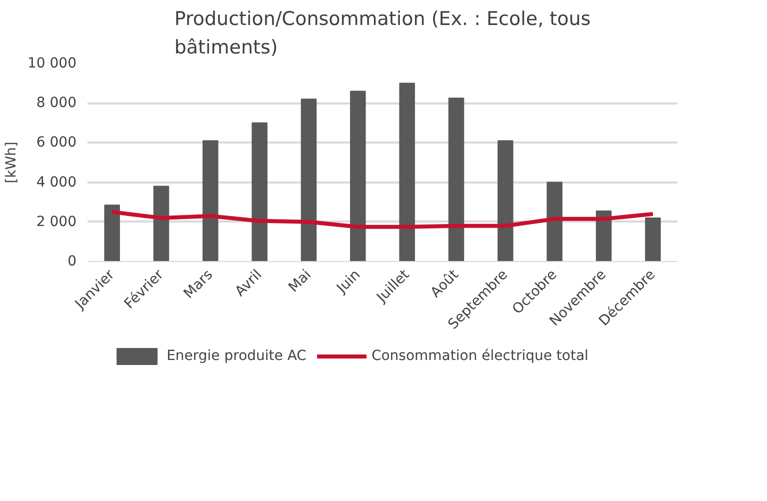  Describe the element at coordinates (236, 356) in the screenshot. I see `legend-label: Energie produite AC` at that location.